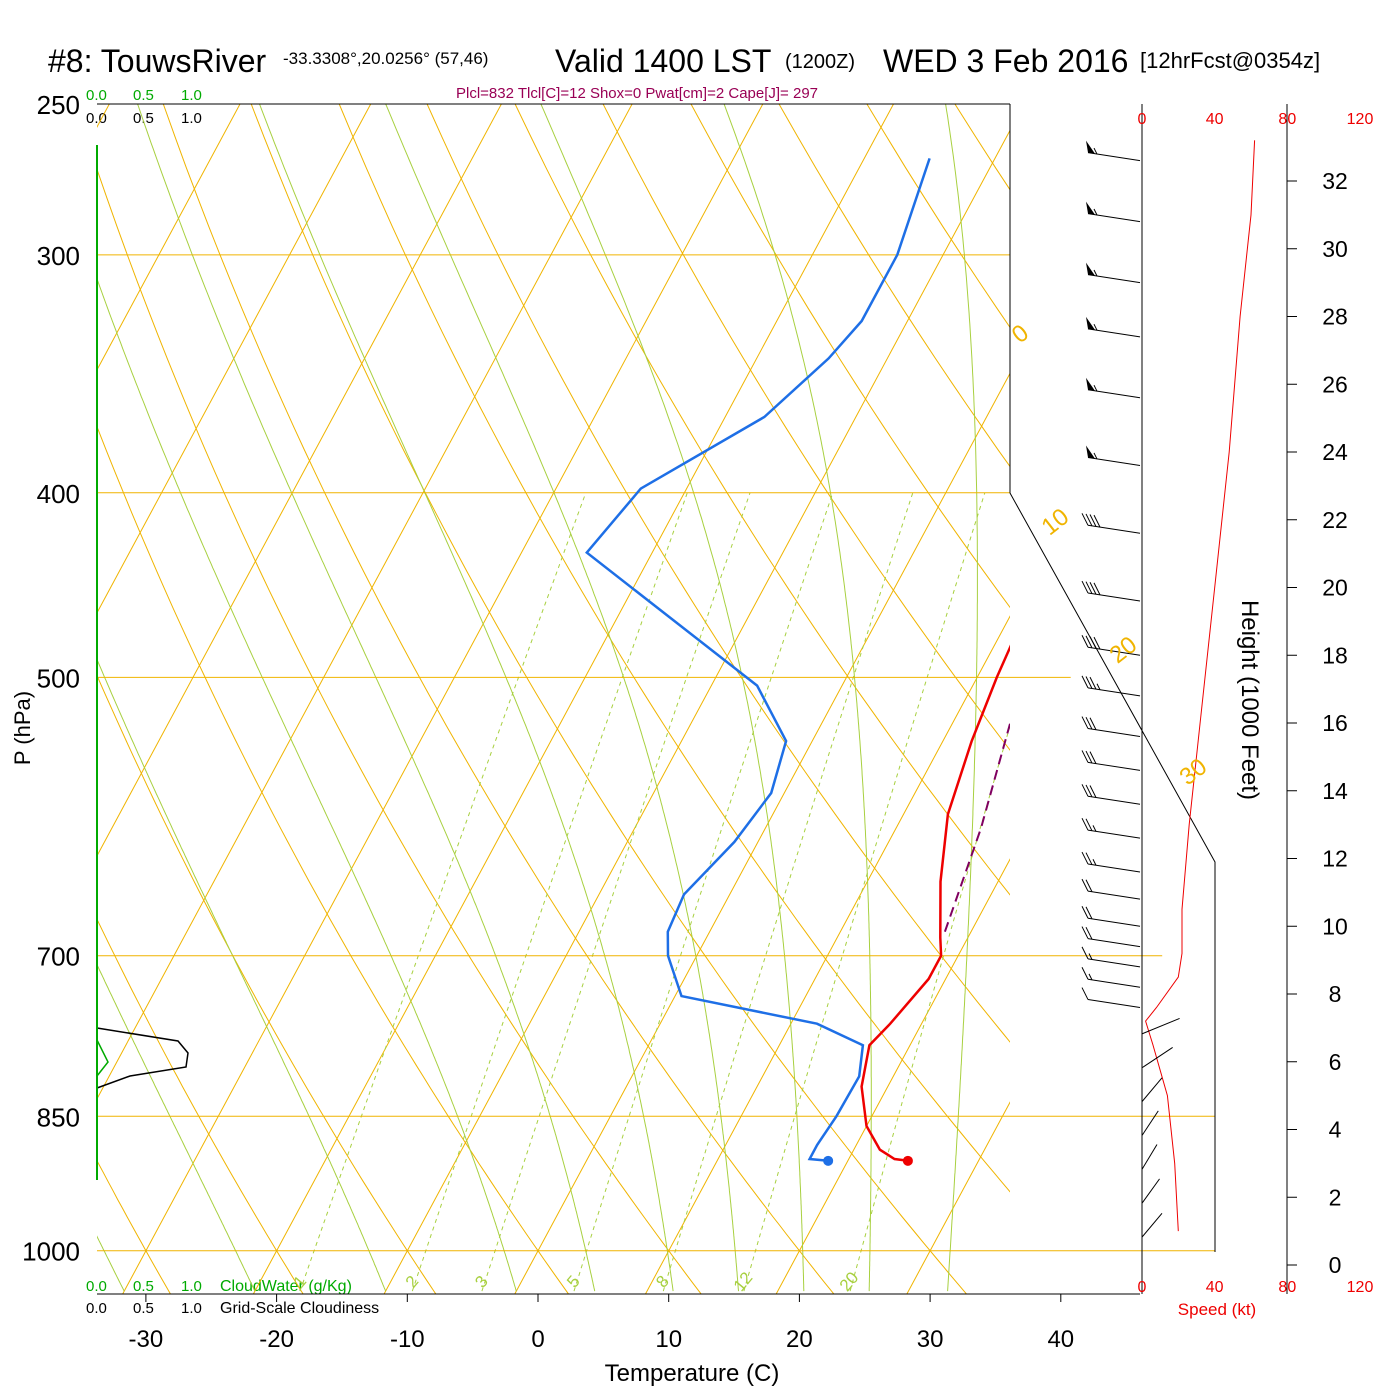 The width and height of the screenshot is (1400, 1400). Describe the element at coordinates (1335, 181) in the screenshot. I see `height-tick-label: 32` at that location.